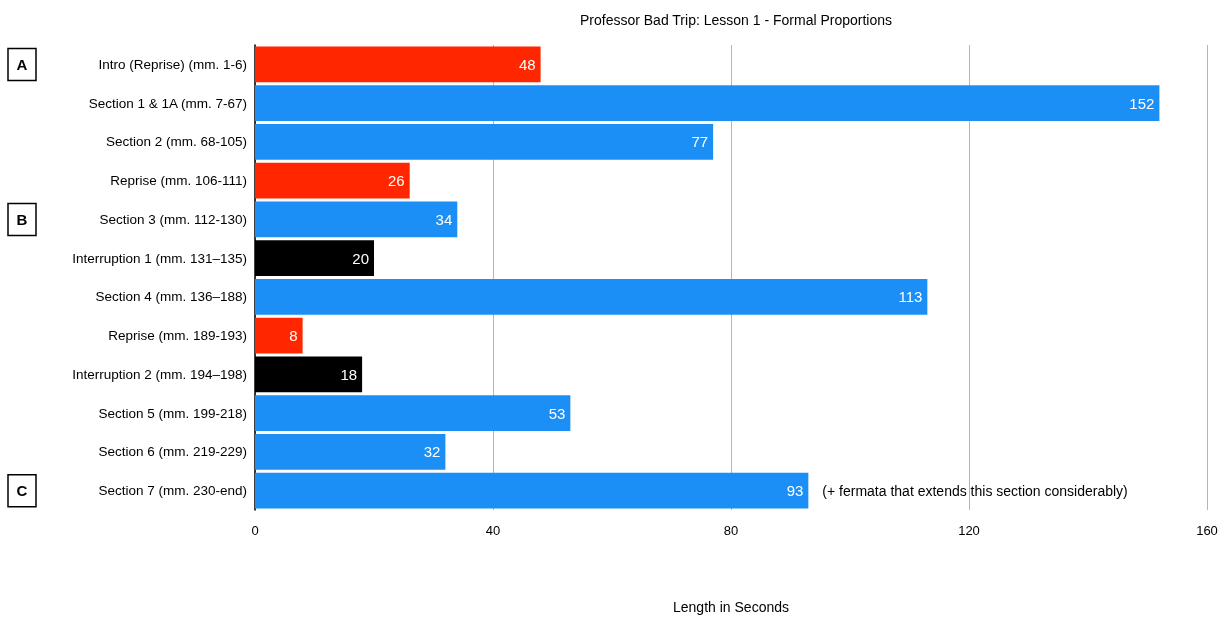 This screenshot has height=619, width=1225. What do you see at coordinates (975, 490) in the screenshot?
I see `annotation: (+ fermata that extends this section considerably)` at bounding box center [975, 490].